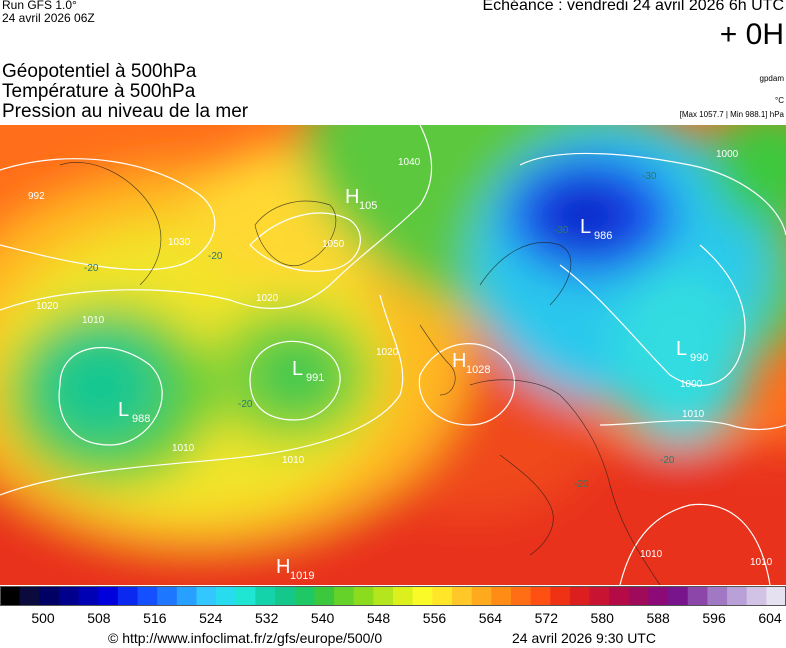  I want to click on isobar-label: 1040, so click(409, 162).